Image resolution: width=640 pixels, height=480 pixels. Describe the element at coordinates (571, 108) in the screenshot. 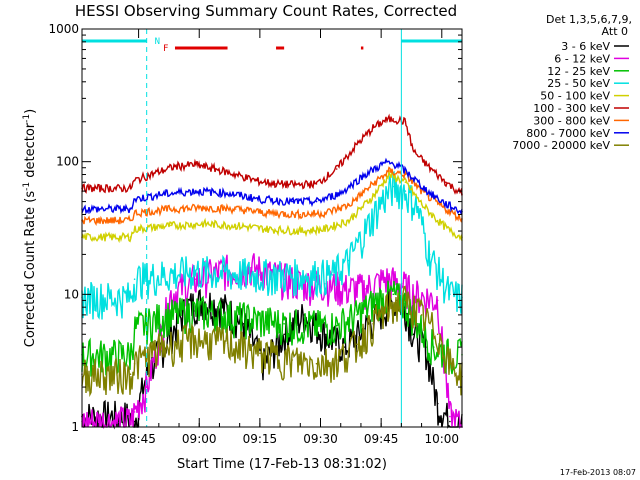

I see `legend-label: 100 - 300 keV` at that location.